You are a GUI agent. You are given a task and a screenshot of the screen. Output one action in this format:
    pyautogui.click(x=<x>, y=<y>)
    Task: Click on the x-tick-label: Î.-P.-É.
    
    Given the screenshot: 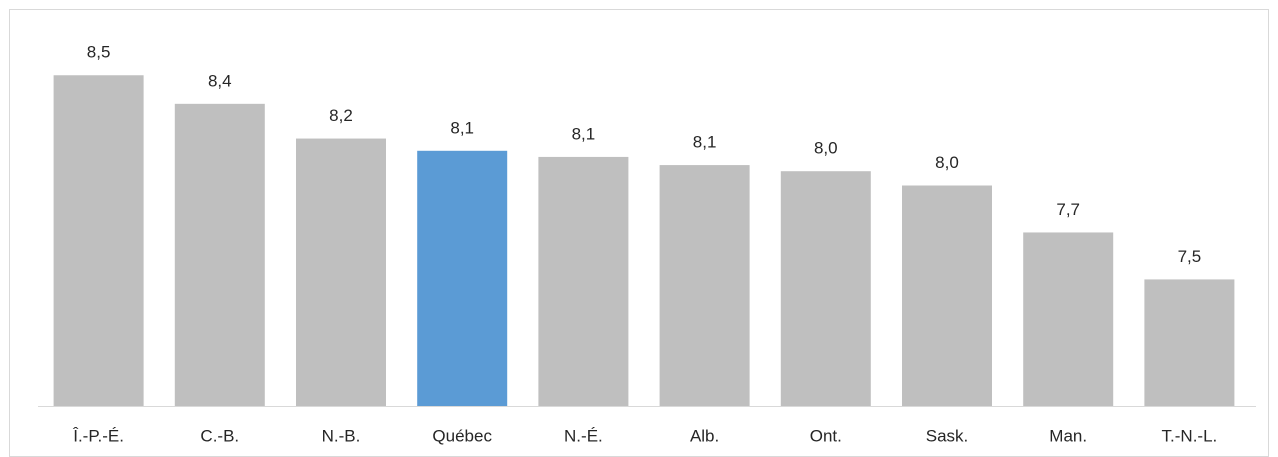 What is the action you would take?
    pyautogui.click(x=98, y=435)
    